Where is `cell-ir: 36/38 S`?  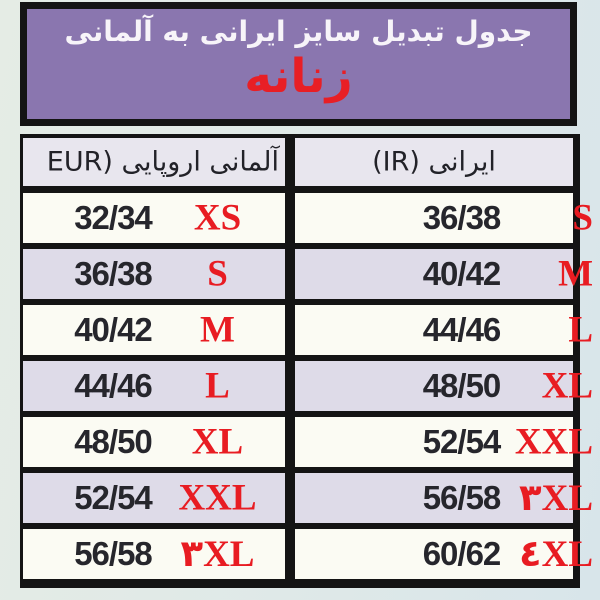 cell-ir: 36/38 S is located at coordinates (444, 218).